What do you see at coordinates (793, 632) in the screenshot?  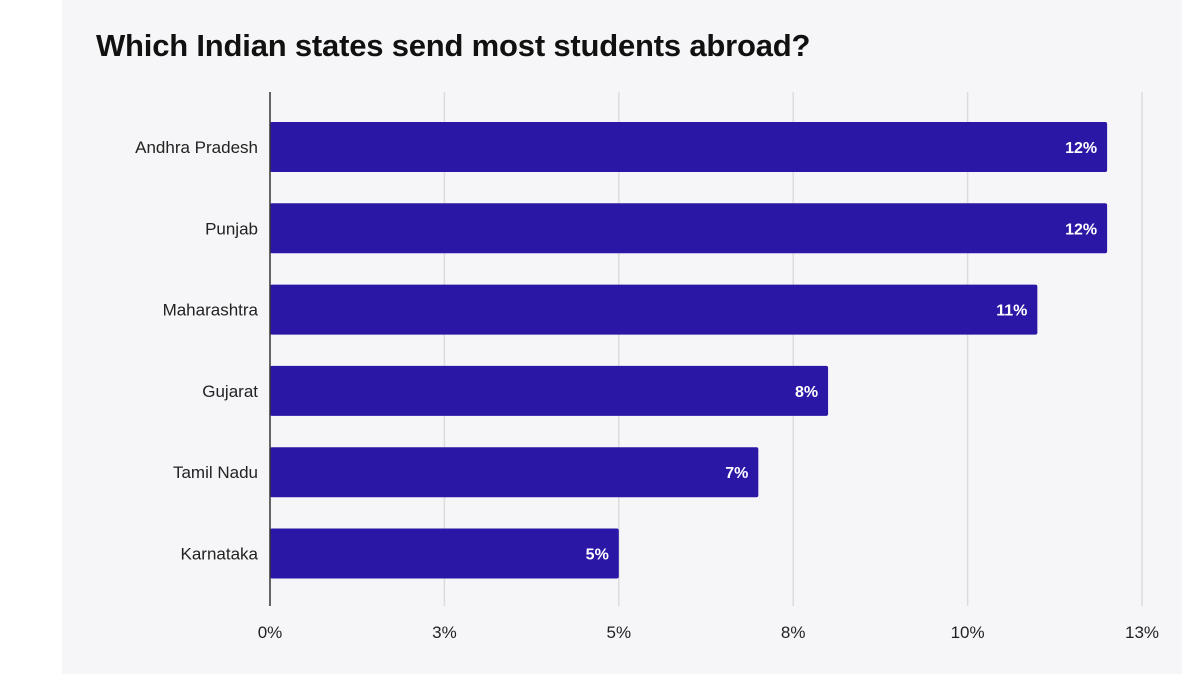 I see `x-tick-label: 8%` at bounding box center [793, 632].